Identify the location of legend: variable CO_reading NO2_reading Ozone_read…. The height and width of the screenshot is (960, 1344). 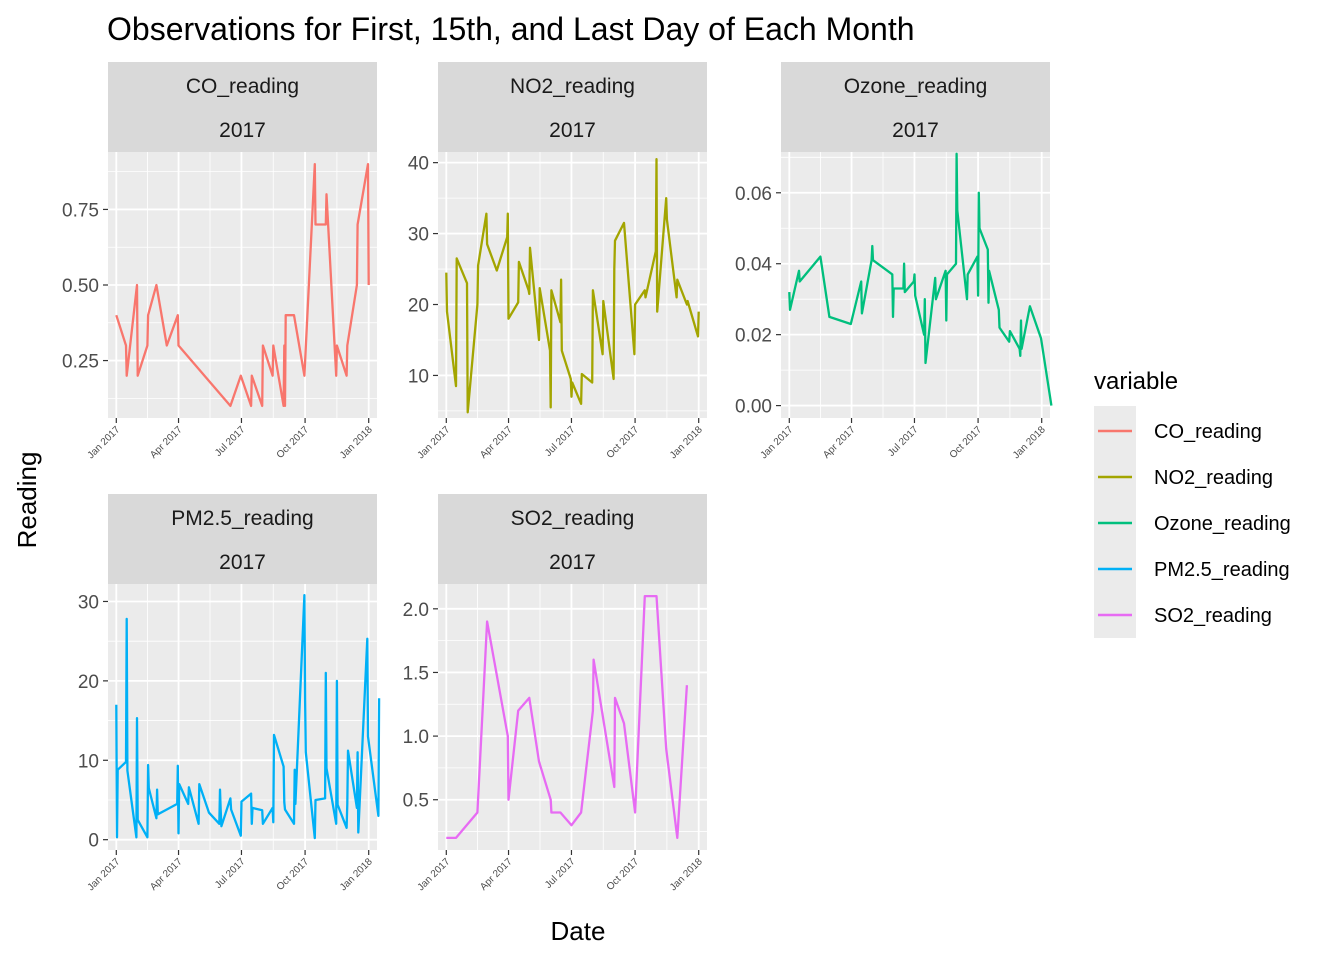
(1192, 503).